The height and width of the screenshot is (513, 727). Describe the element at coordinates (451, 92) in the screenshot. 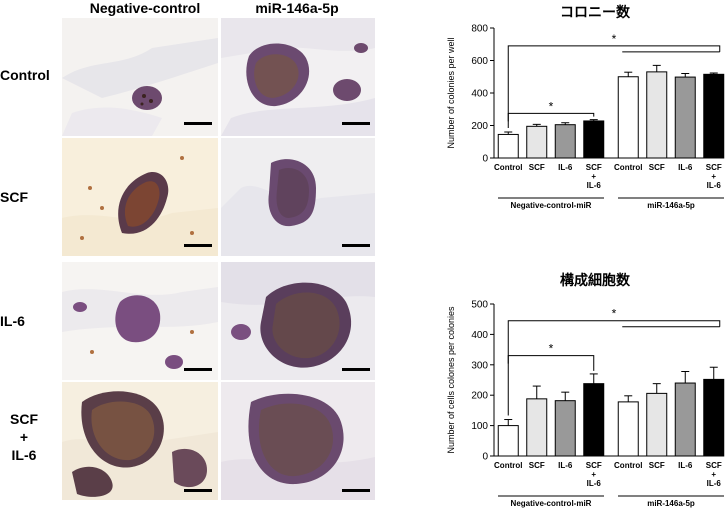

I see `y-axis-label: Number of colonies per well` at that location.